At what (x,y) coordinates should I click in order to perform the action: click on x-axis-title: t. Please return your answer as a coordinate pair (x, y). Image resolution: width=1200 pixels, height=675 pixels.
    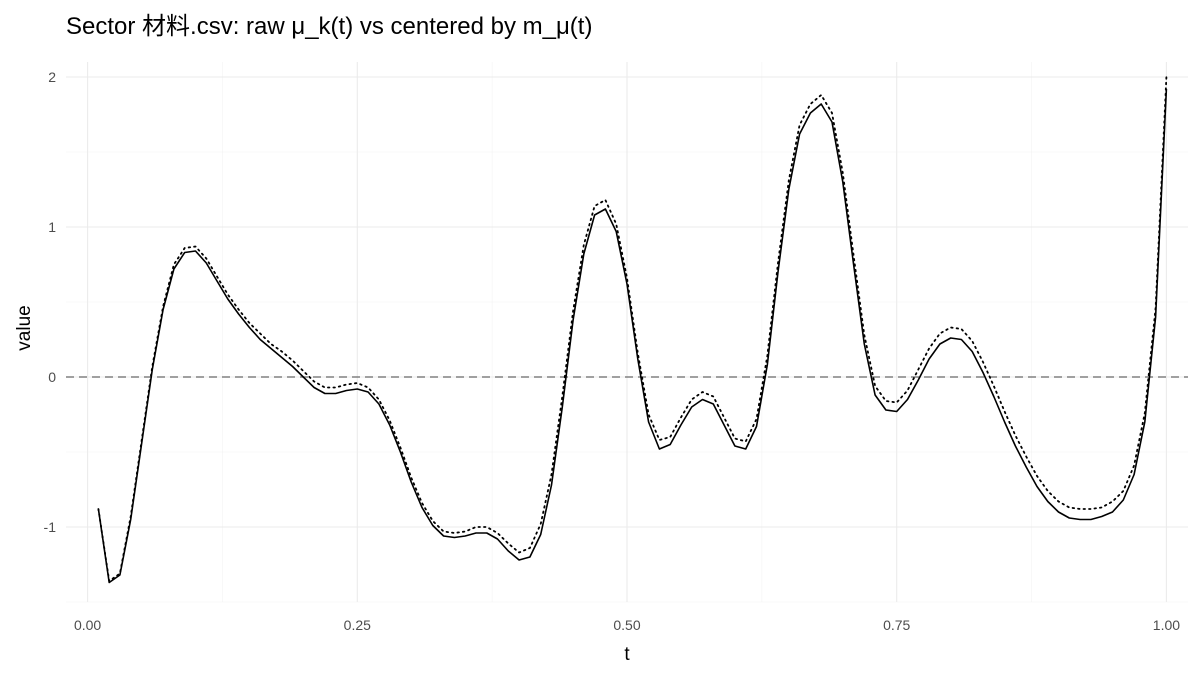
    Looking at the image, I should click on (627, 654).